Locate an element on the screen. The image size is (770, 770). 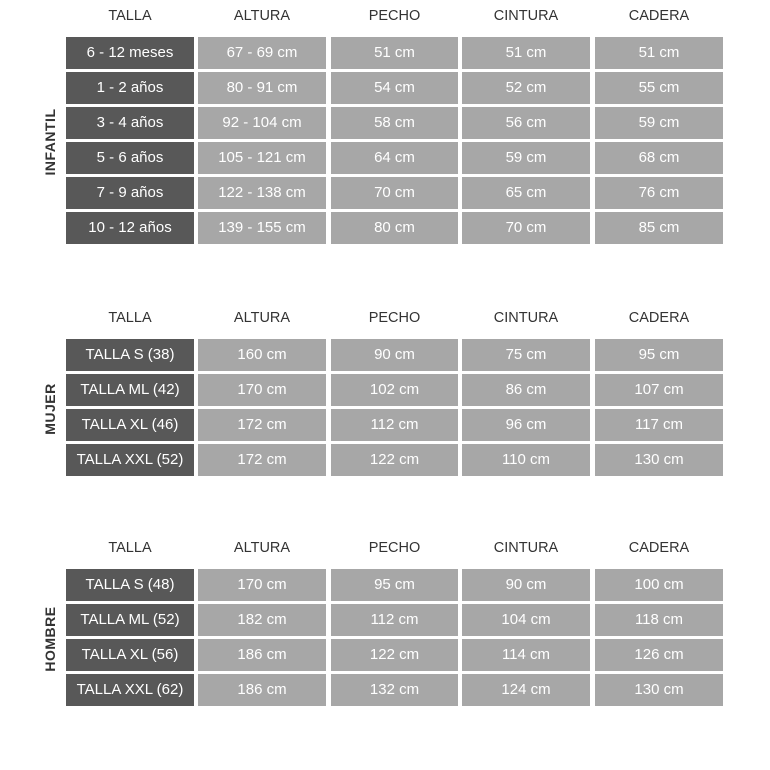
measure-cell: 110 cm is located at coordinates (526, 460).